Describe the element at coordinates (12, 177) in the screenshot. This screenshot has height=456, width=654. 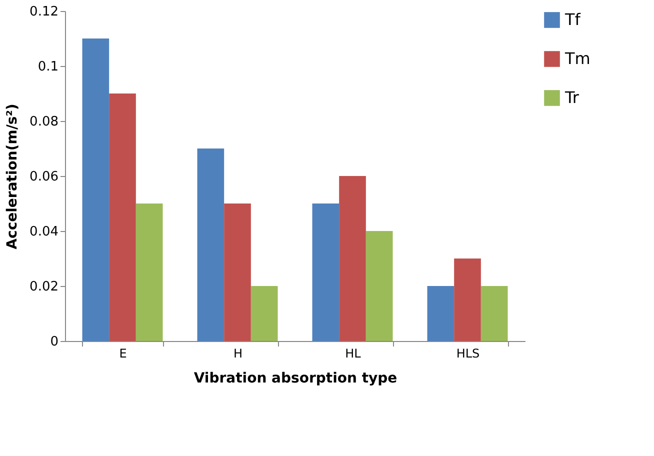
I see `y-axis-title: Acceleration(m/s²)` at that location.